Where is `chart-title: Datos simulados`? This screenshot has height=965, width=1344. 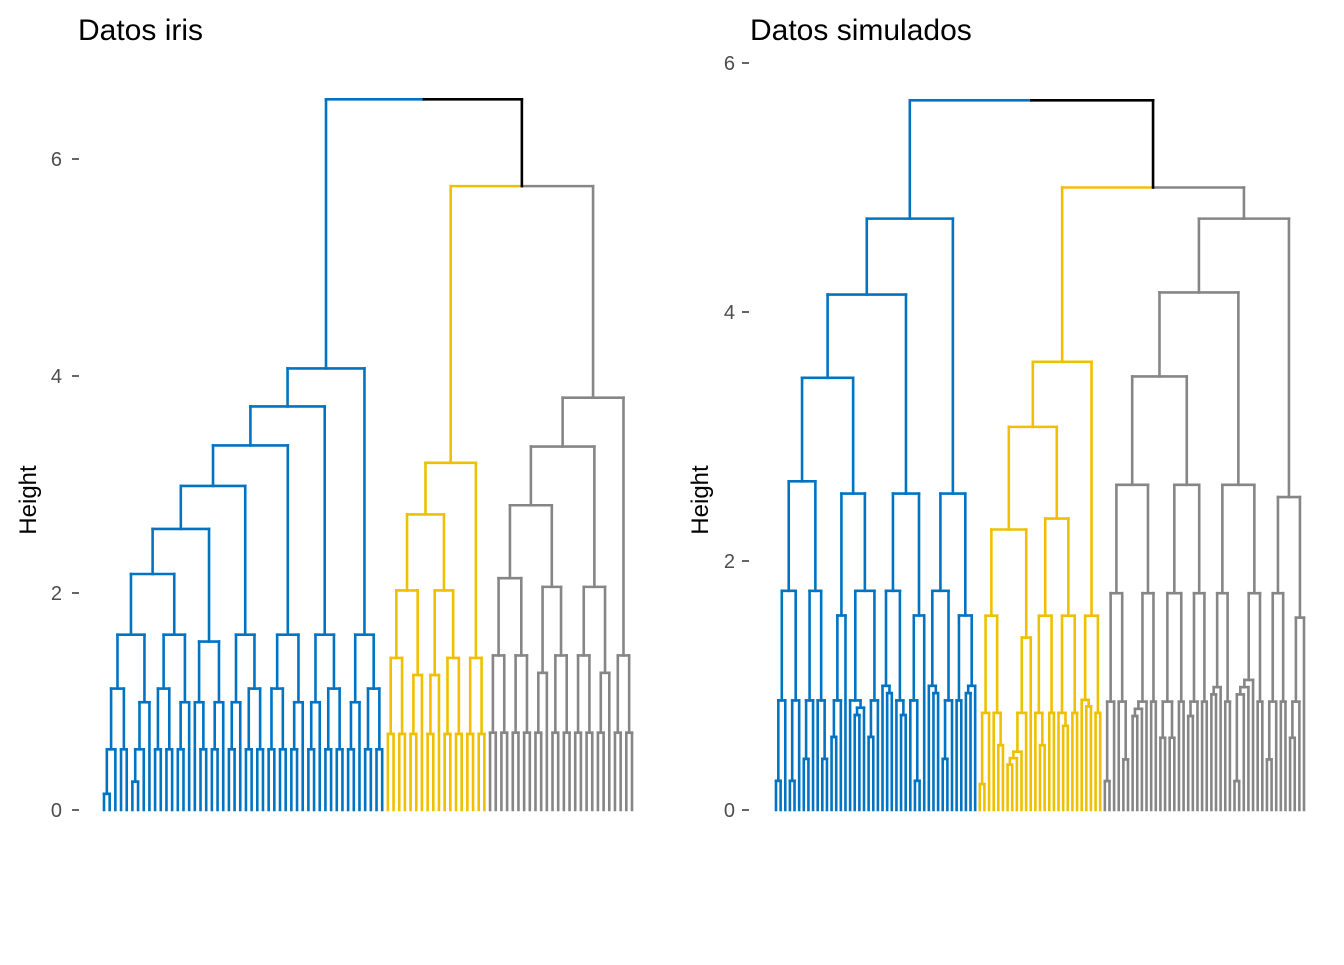
chart-title: Datos simulados is located at coordinates (861, 30).